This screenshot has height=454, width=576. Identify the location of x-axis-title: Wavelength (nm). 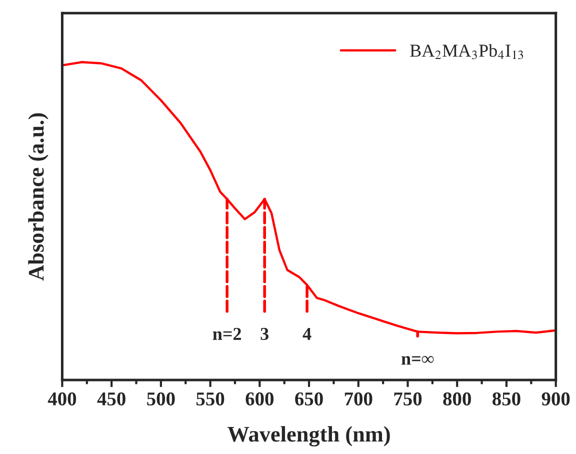
(309, 436).